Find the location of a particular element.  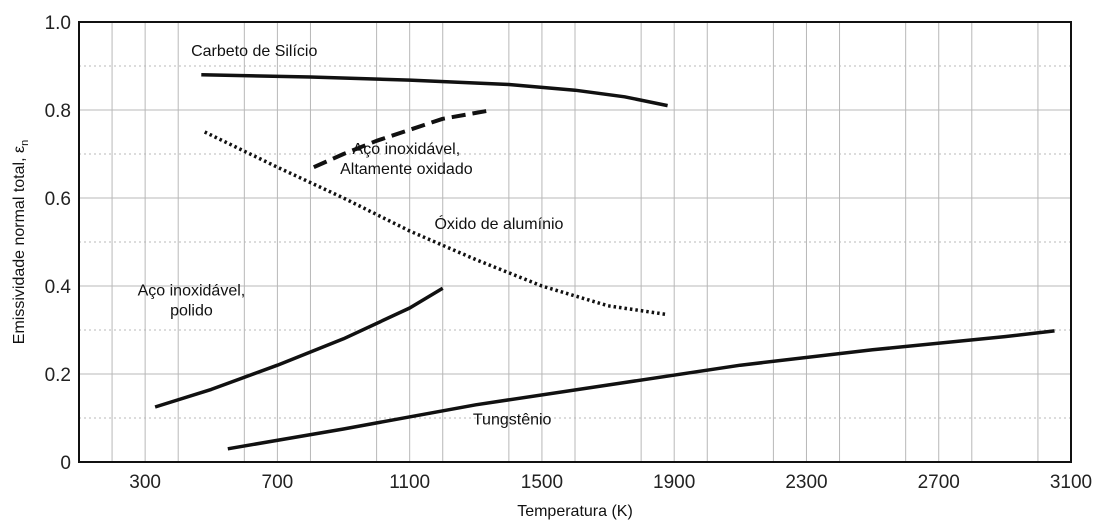

series-label-line: Tungstênio is located at coordinates (512, 420).